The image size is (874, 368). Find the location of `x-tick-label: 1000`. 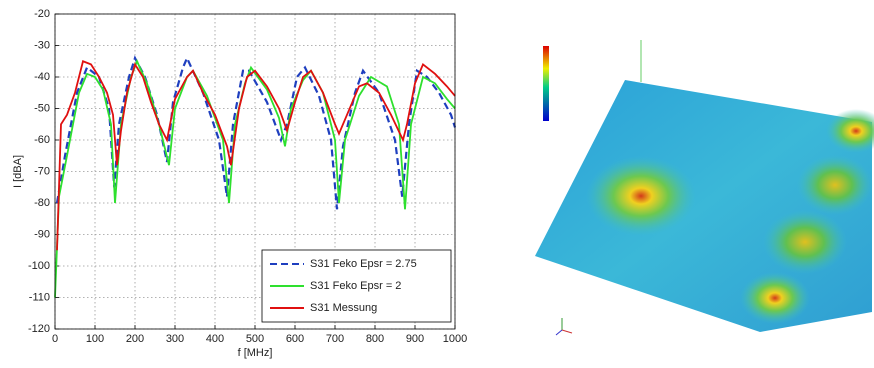

x-tick-label: 1000 is located at coordinates (455, 339).